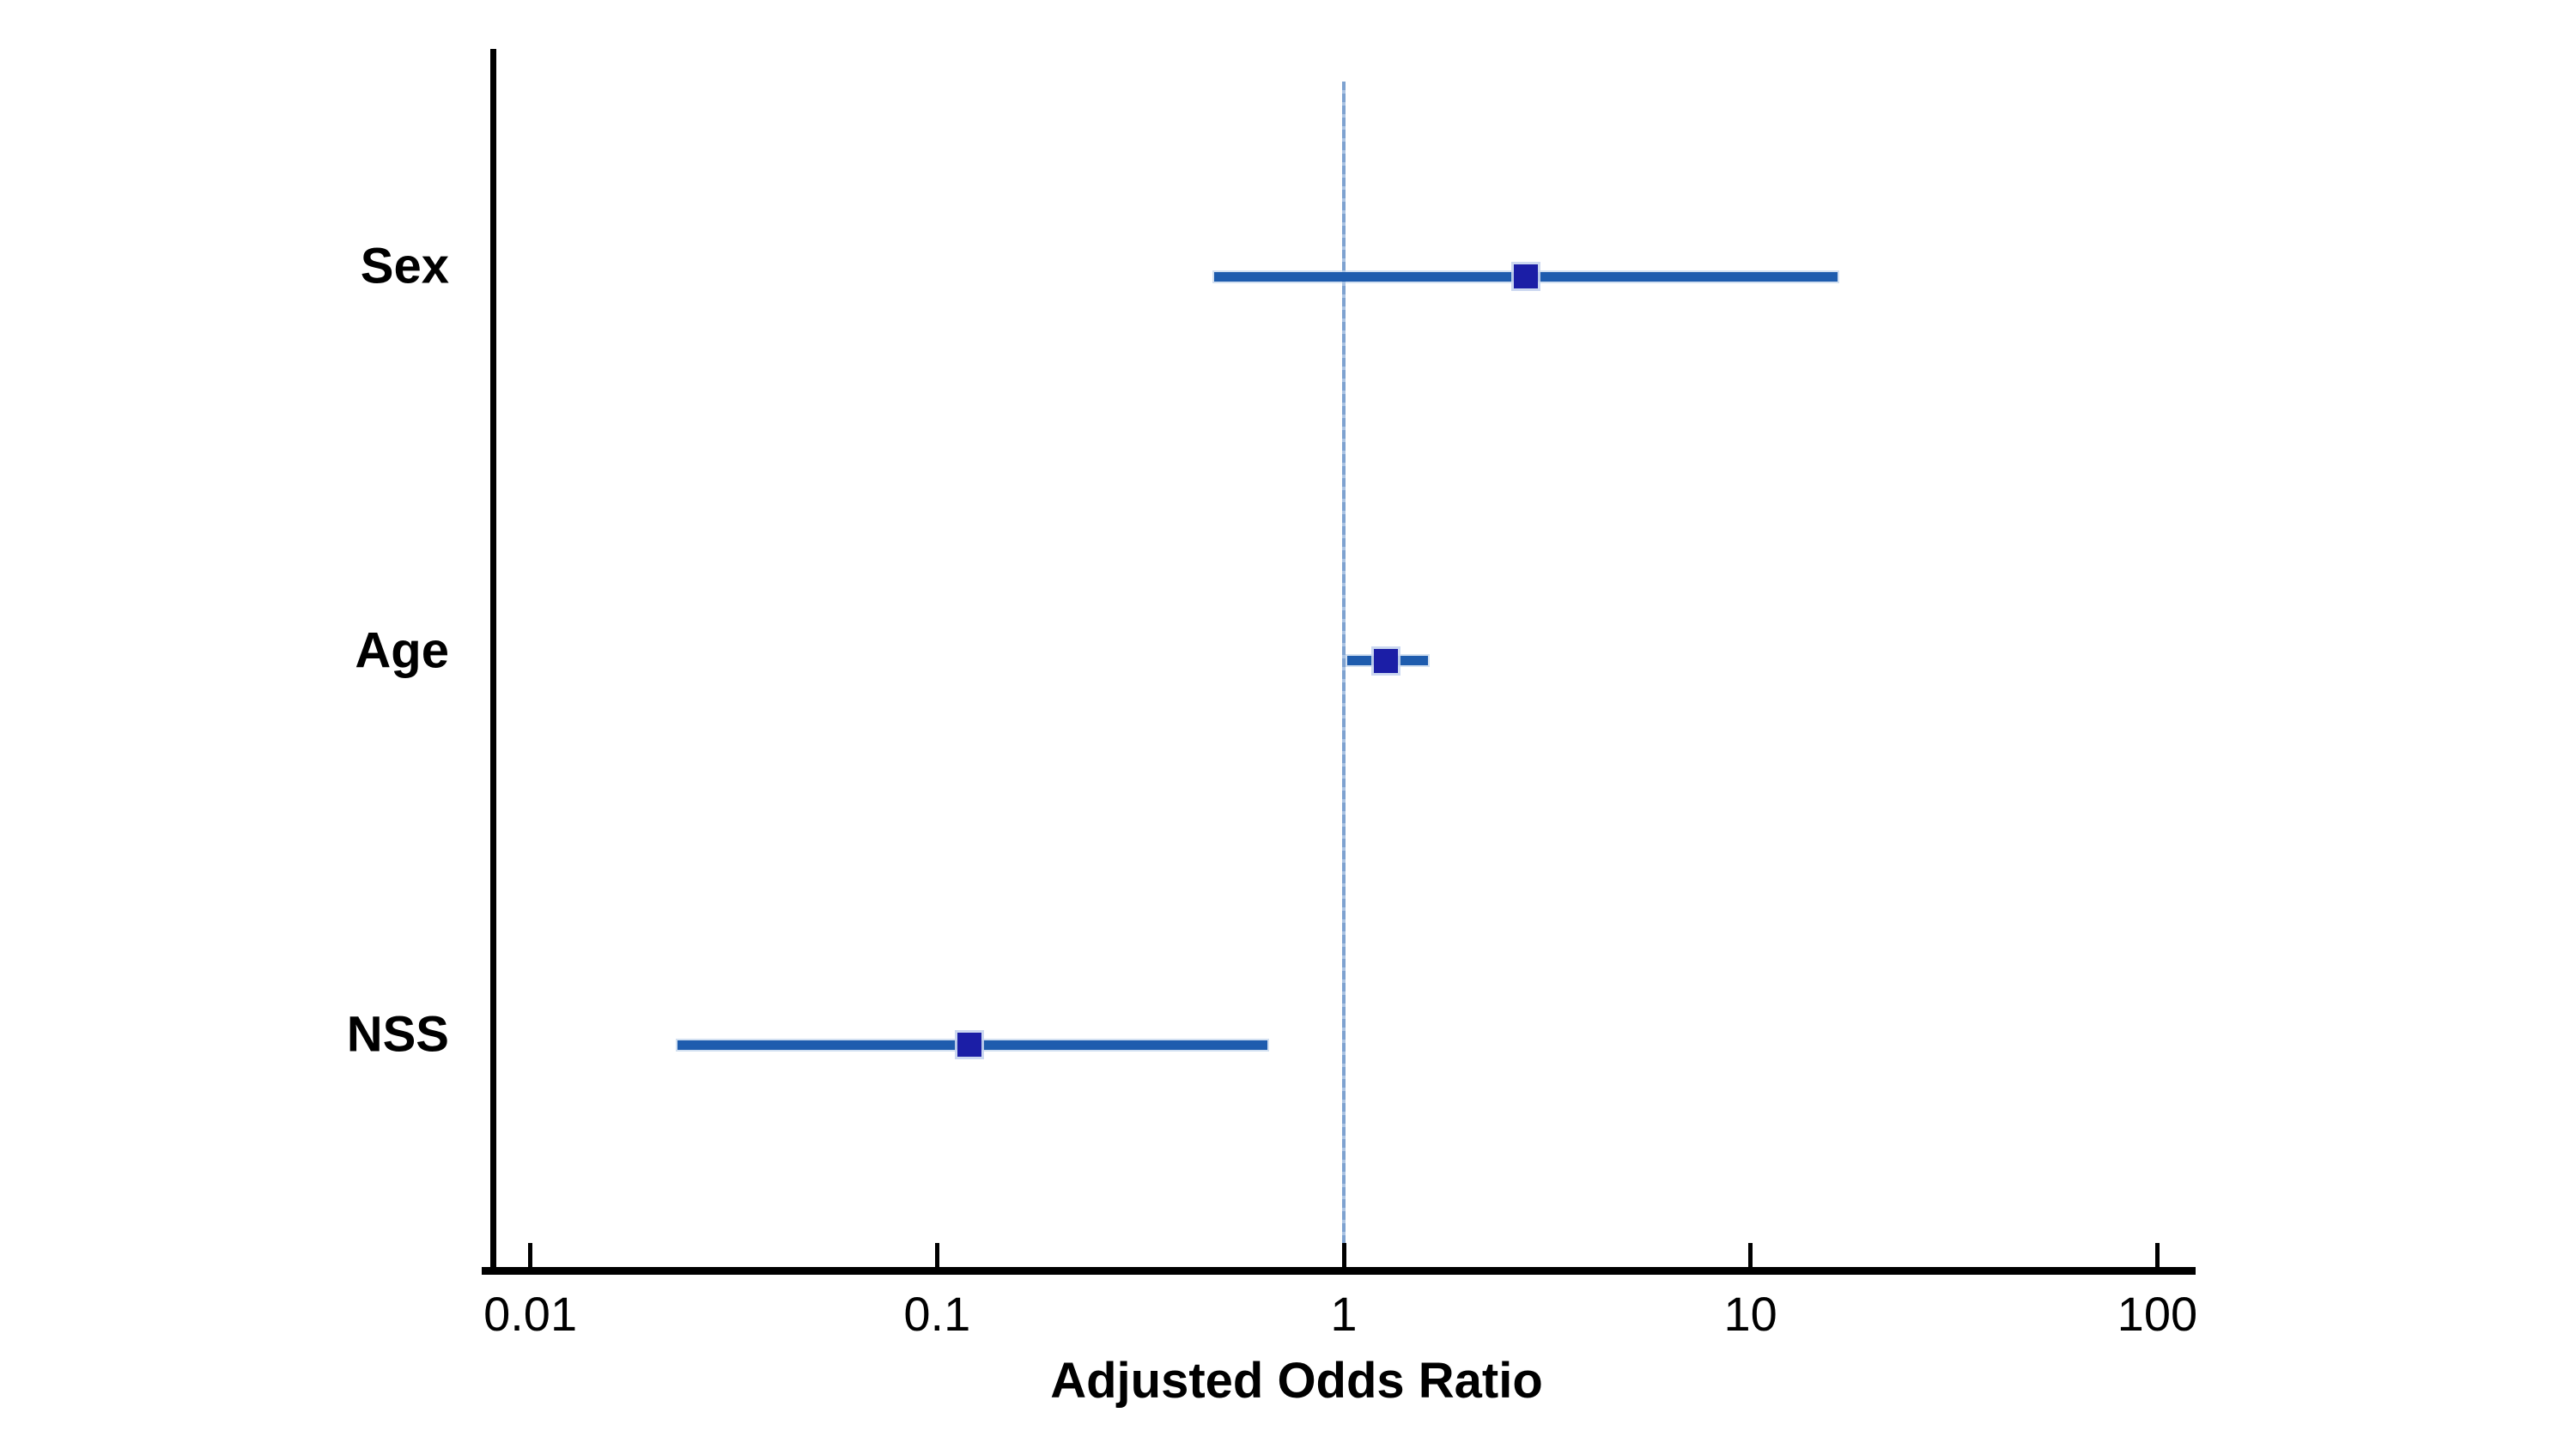 The image size is (2576, 1449). Describe the element at coordinates (493, 662) in the screenshot. I see `y-axis-line` at that location.